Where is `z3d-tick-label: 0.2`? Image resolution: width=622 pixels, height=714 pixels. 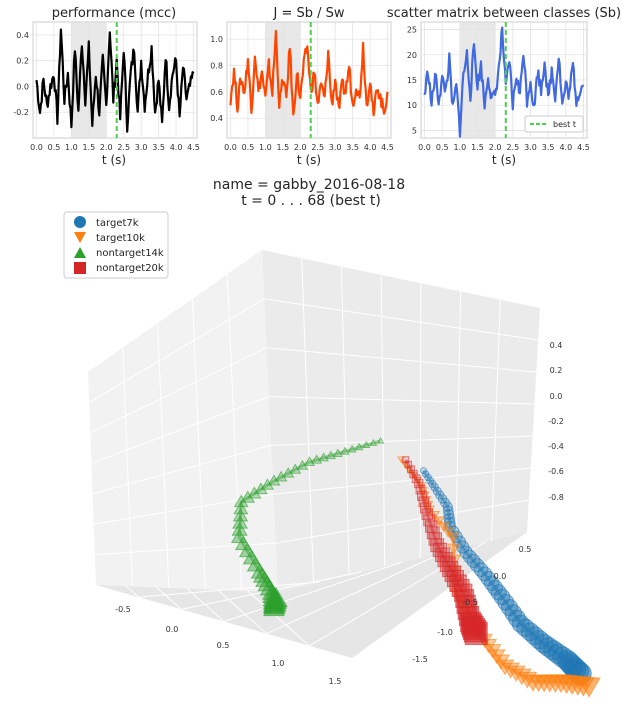
z3d-tick-label: 0.2 is located at coordinates (556, 370).